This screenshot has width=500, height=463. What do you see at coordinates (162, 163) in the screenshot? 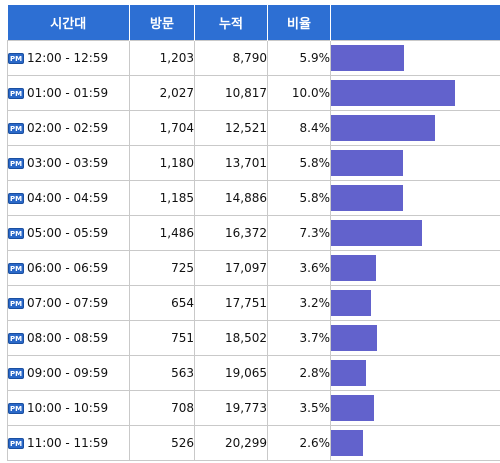
I see `visits-cell: 1,180` at bounding box center [162, 163].